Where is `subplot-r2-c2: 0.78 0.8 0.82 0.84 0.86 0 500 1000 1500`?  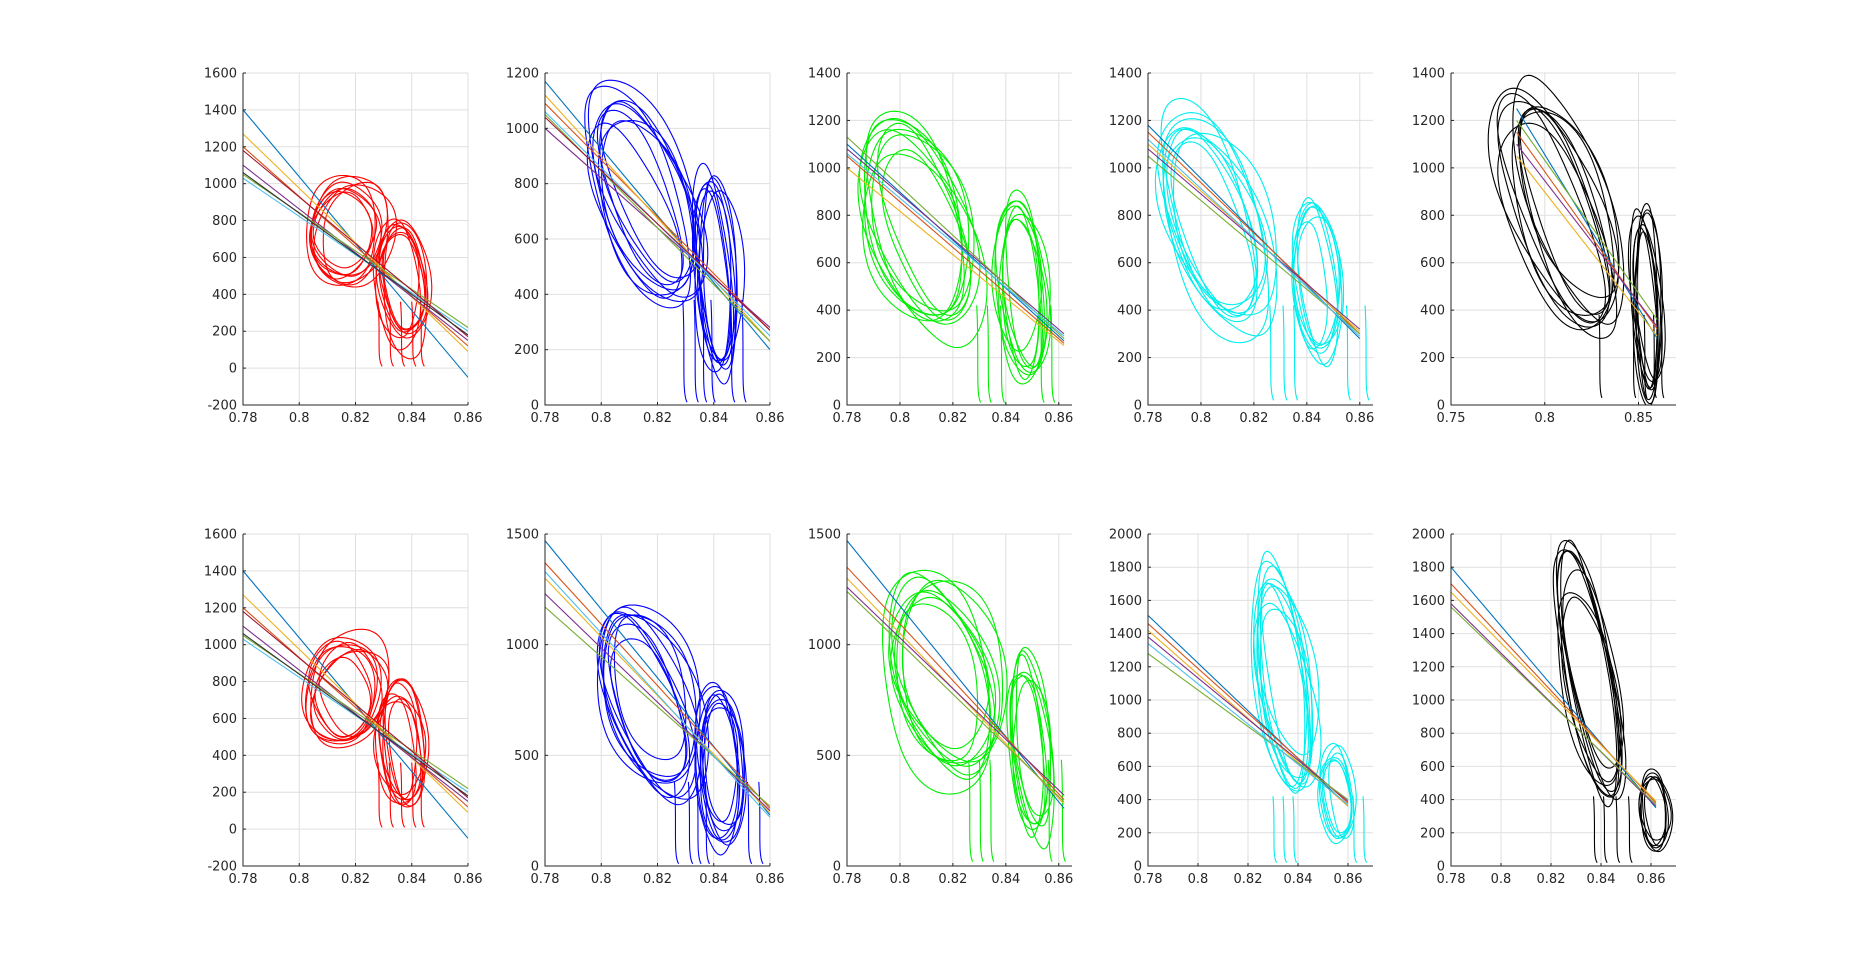
subplot-r2-c2: 0.78 0.8 0.82 0.84 0.86 0 500 1000 1500 is located at coordinates (645, 708).